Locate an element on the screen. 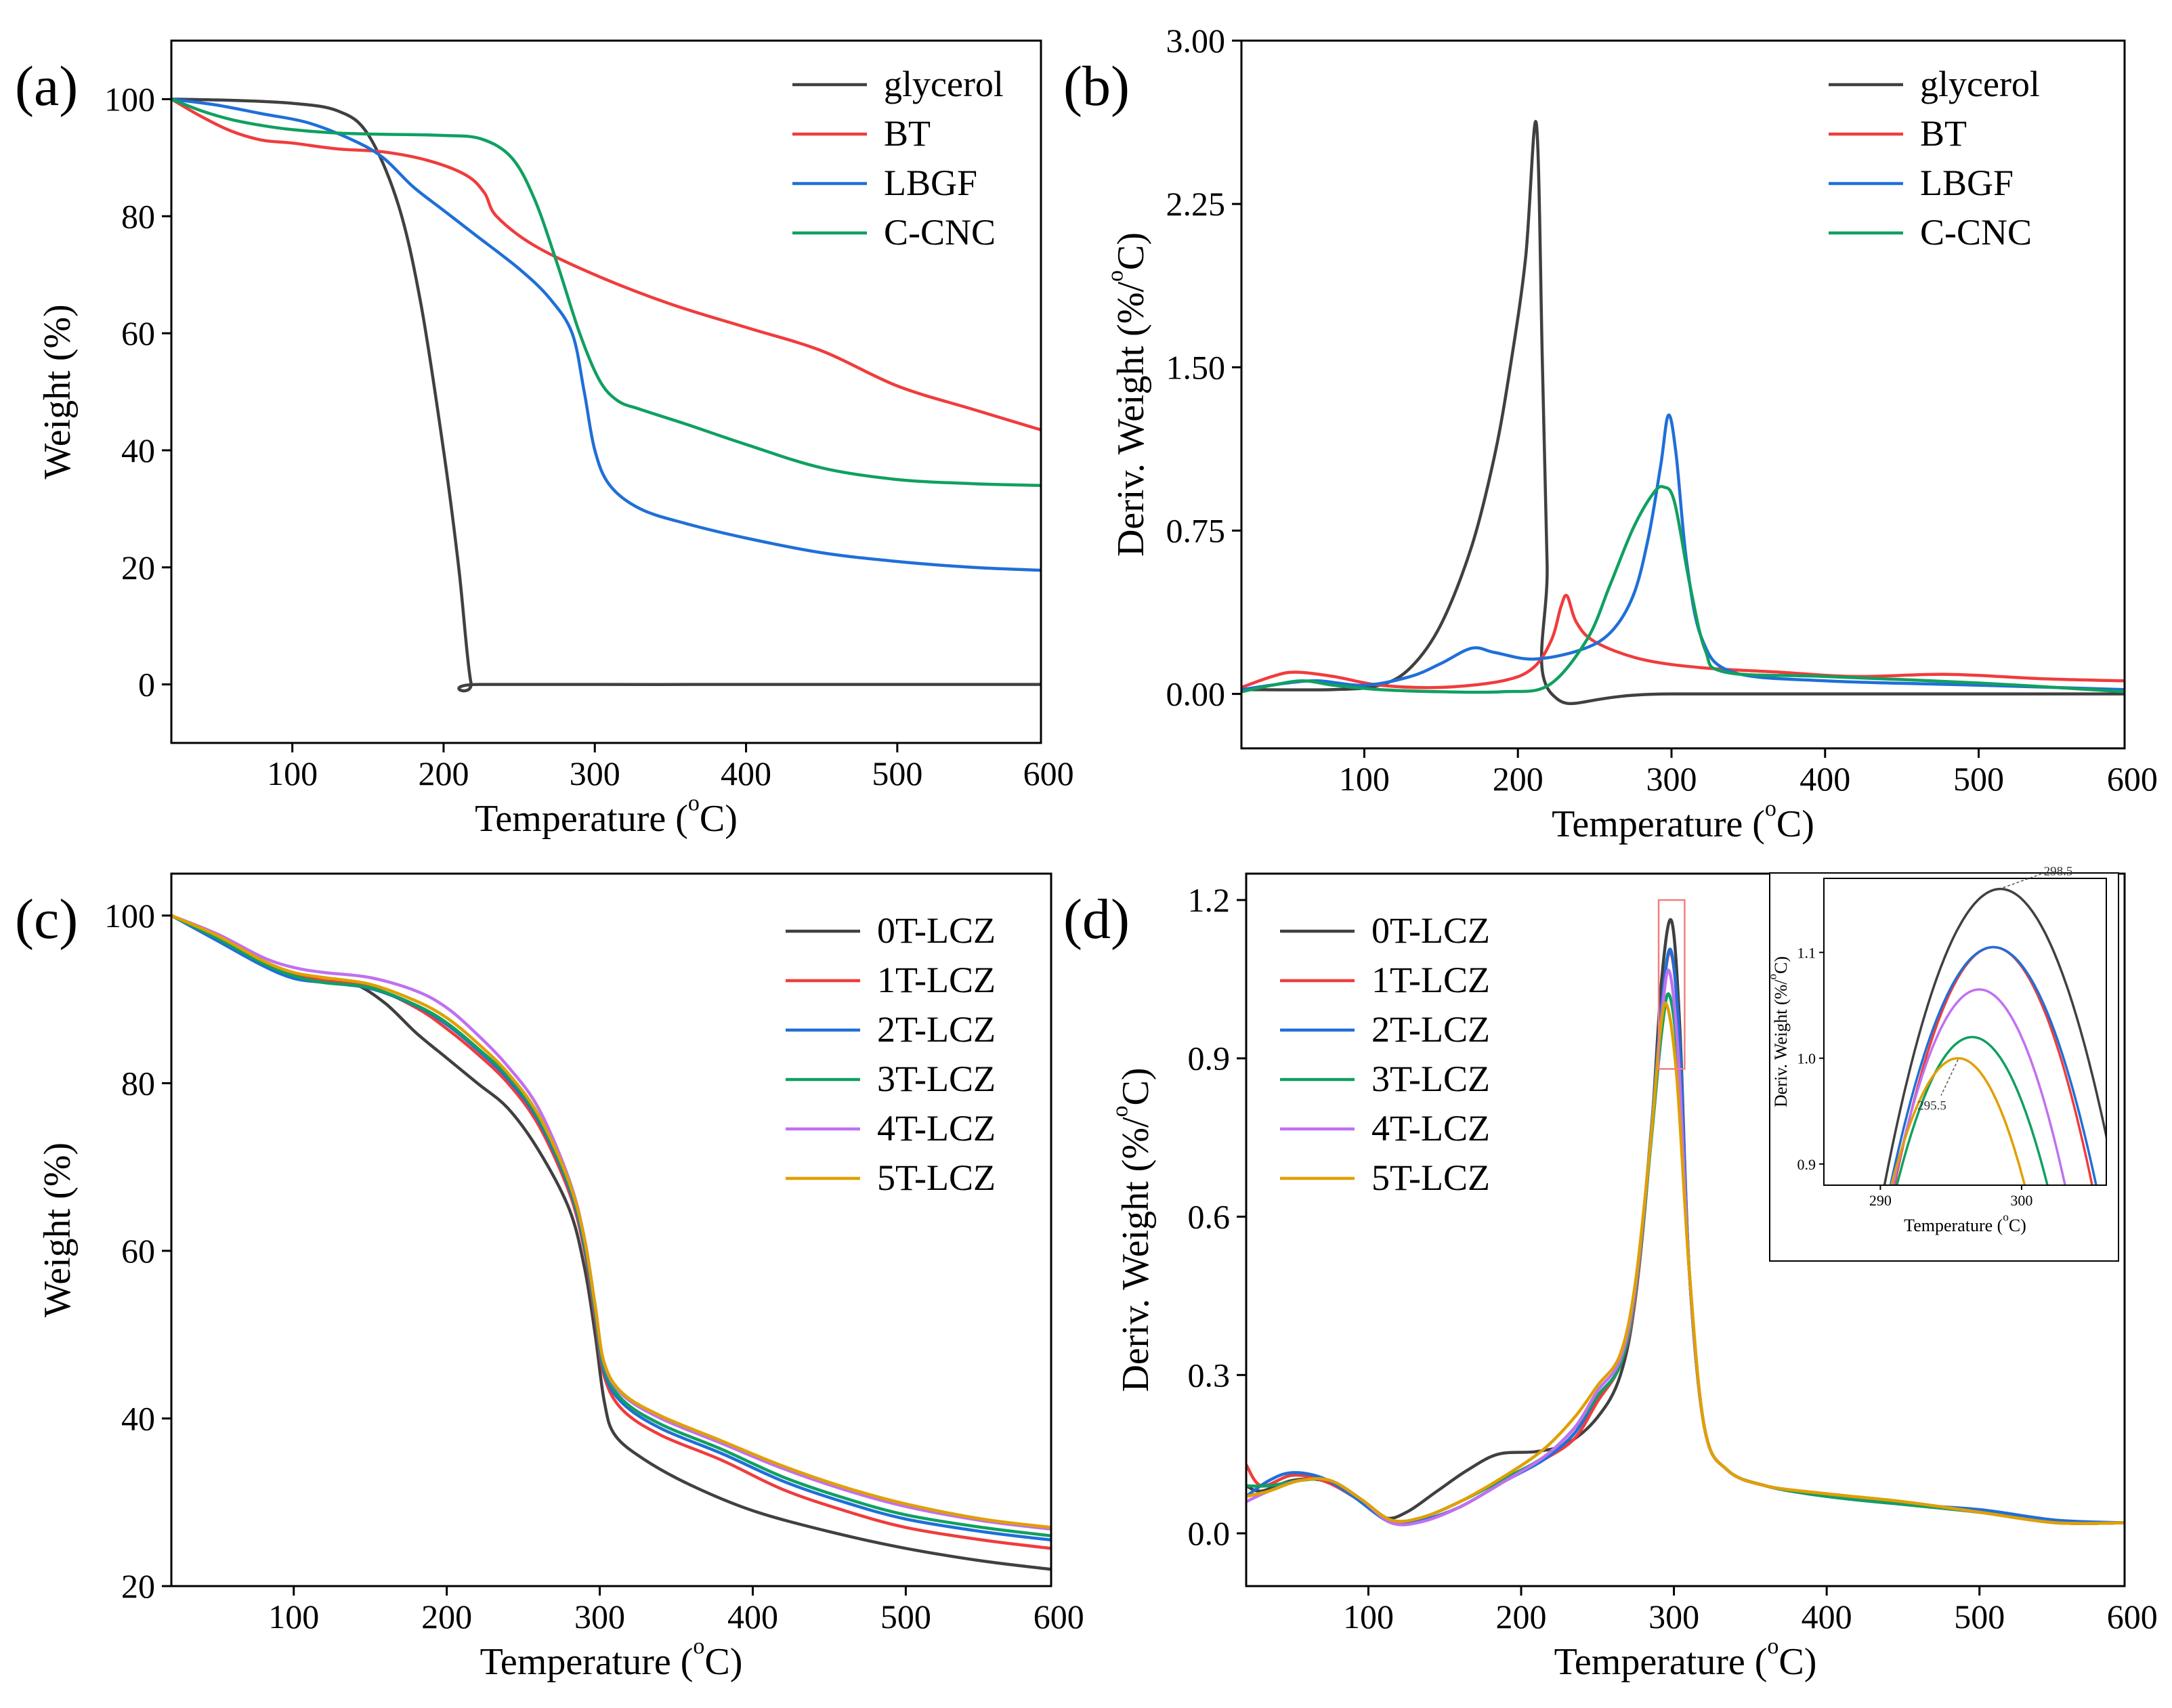  inset-series-5T-LCZ is located at coordinates (1958, 1120).